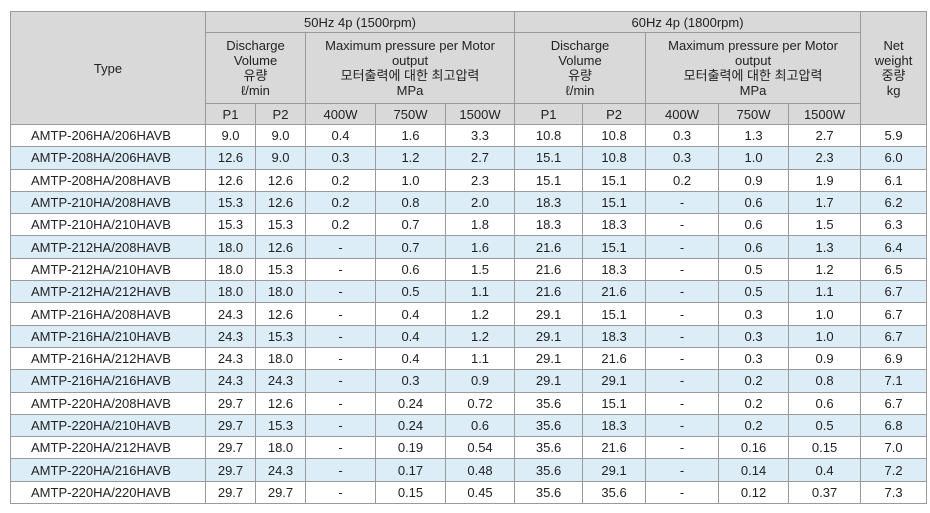  Describe the element at coordinates (108, 135) in the screenshot. I see `type-cell: AMTP-206HA/206HAVB` at that location.